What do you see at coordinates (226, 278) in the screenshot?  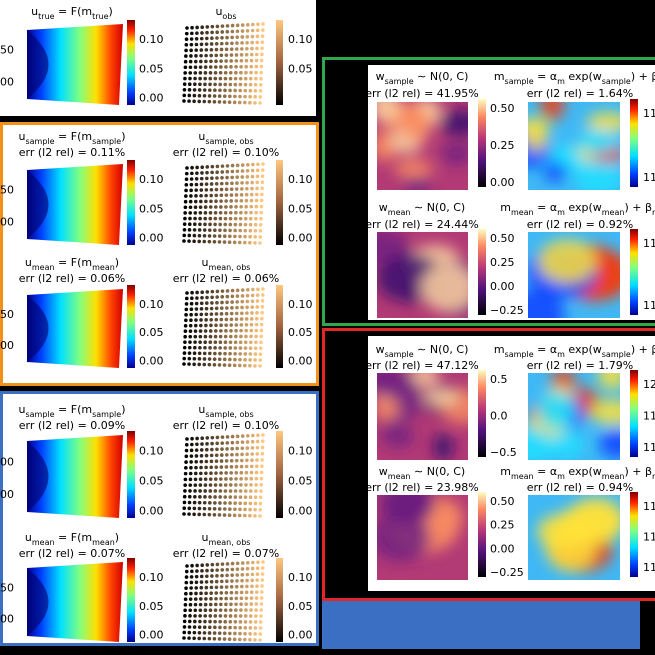 I see `error-label: err (l2 rel) = 0.06%` at bounding box center [226, 278].